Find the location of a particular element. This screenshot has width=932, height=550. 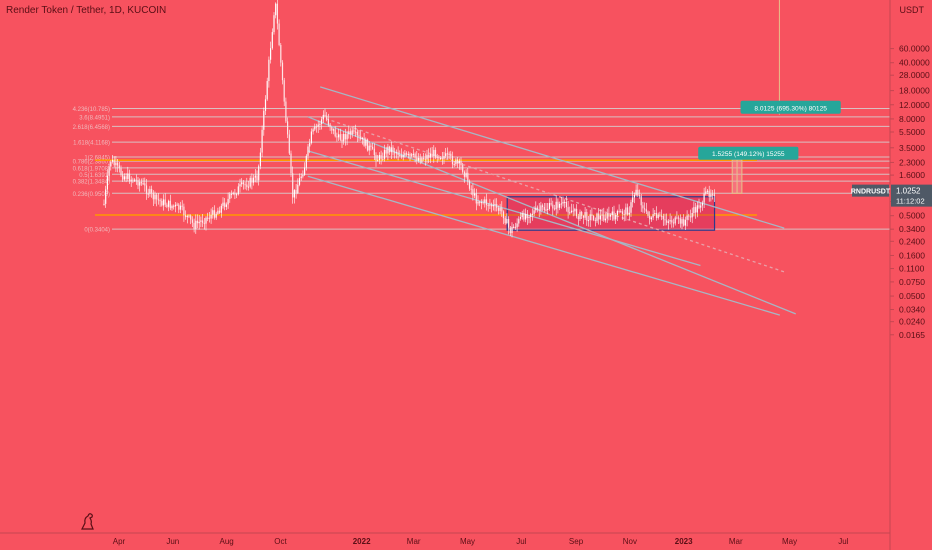

price-axis-label: 0.0750 is located at coordinates (912, 282).